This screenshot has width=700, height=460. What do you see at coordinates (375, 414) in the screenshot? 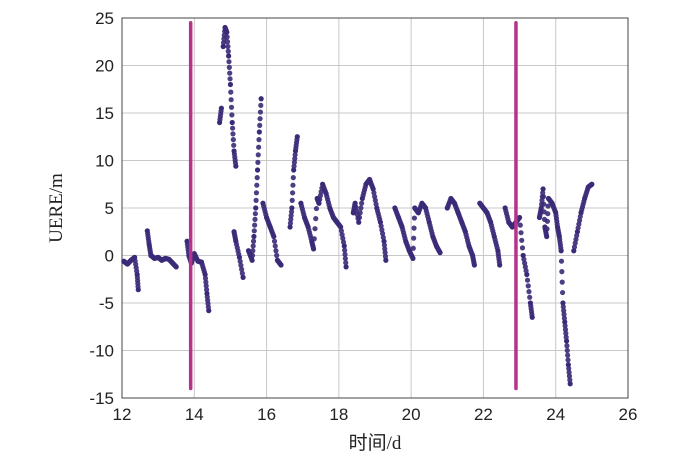
I see `x-tick-labels: 12 14 16 18 20 22 24 26` at bounding box center [375, 414].